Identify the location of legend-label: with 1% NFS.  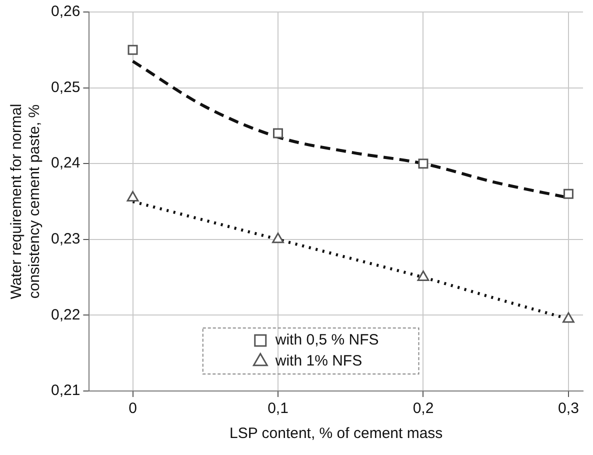
(318, 361).